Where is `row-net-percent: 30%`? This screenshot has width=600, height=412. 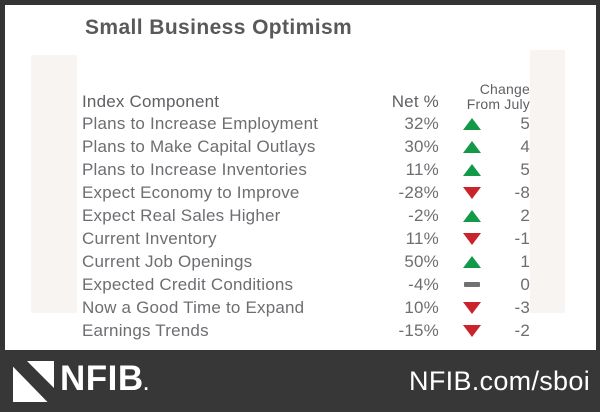
row-net-percent: 30% is located at coordinates (421, 146).